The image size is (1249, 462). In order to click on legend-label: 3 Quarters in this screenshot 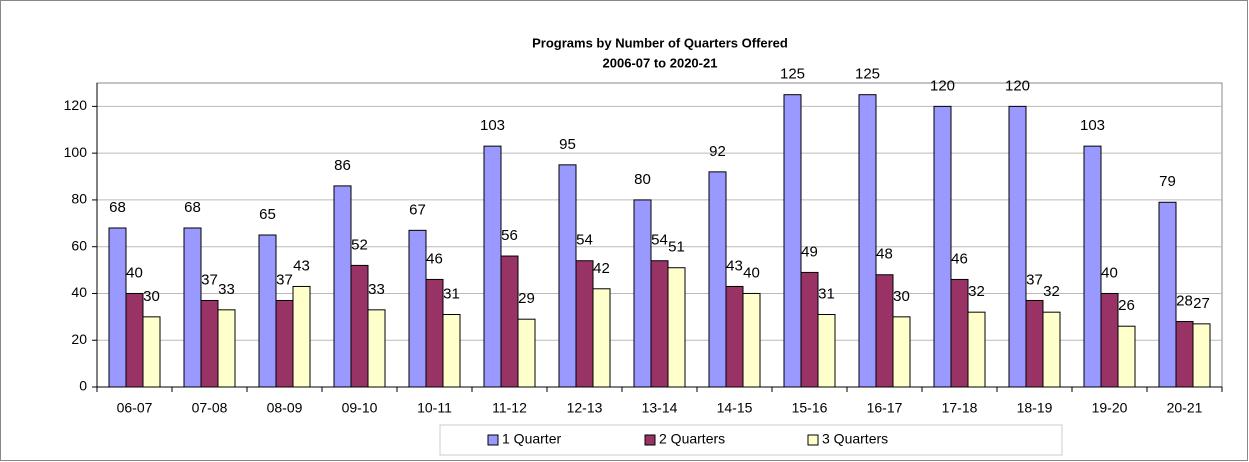, I will do `click(855, 439)`.